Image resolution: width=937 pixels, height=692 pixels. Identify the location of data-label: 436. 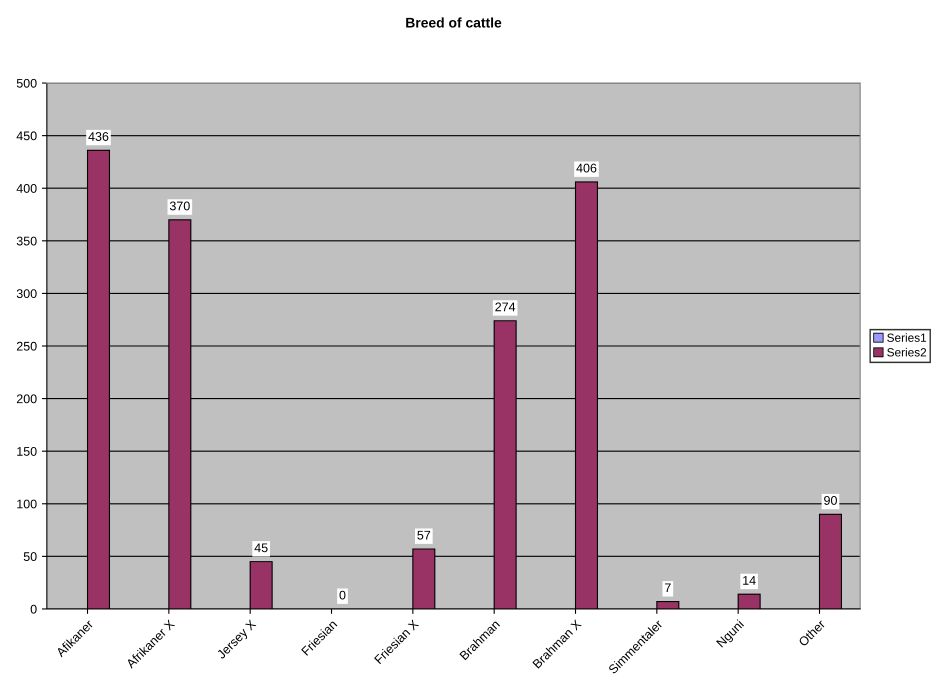
(98, 136).